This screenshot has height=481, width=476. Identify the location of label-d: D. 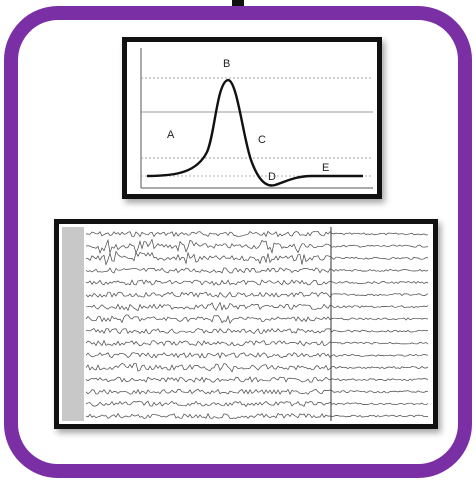
(272, 177).